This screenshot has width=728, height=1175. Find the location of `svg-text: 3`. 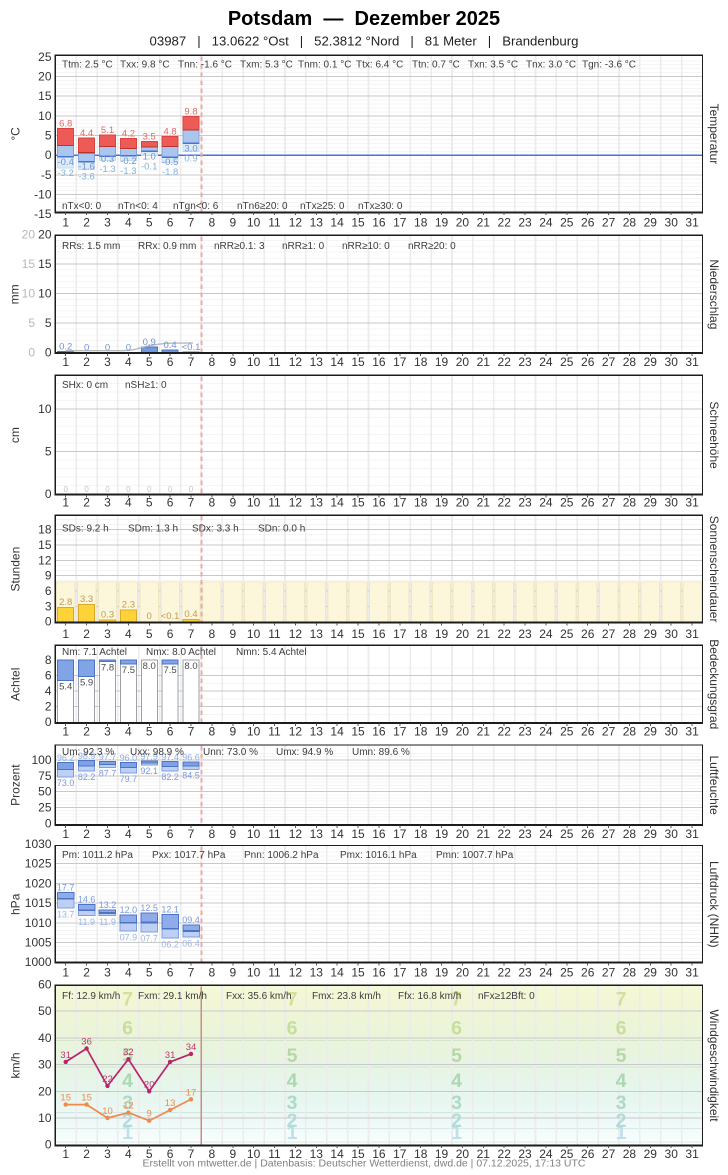

svg-text: 3 is located at coordinates (107, 634).